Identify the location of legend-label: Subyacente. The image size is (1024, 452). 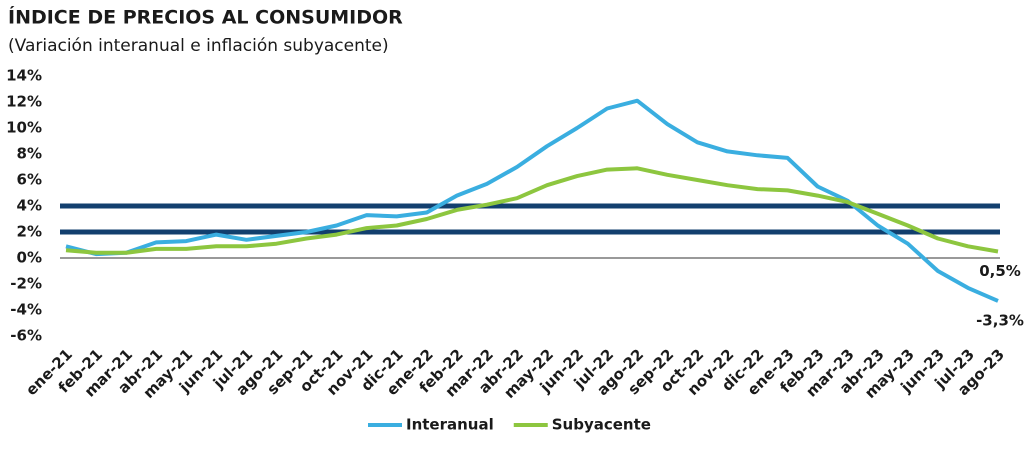
(601, 425).